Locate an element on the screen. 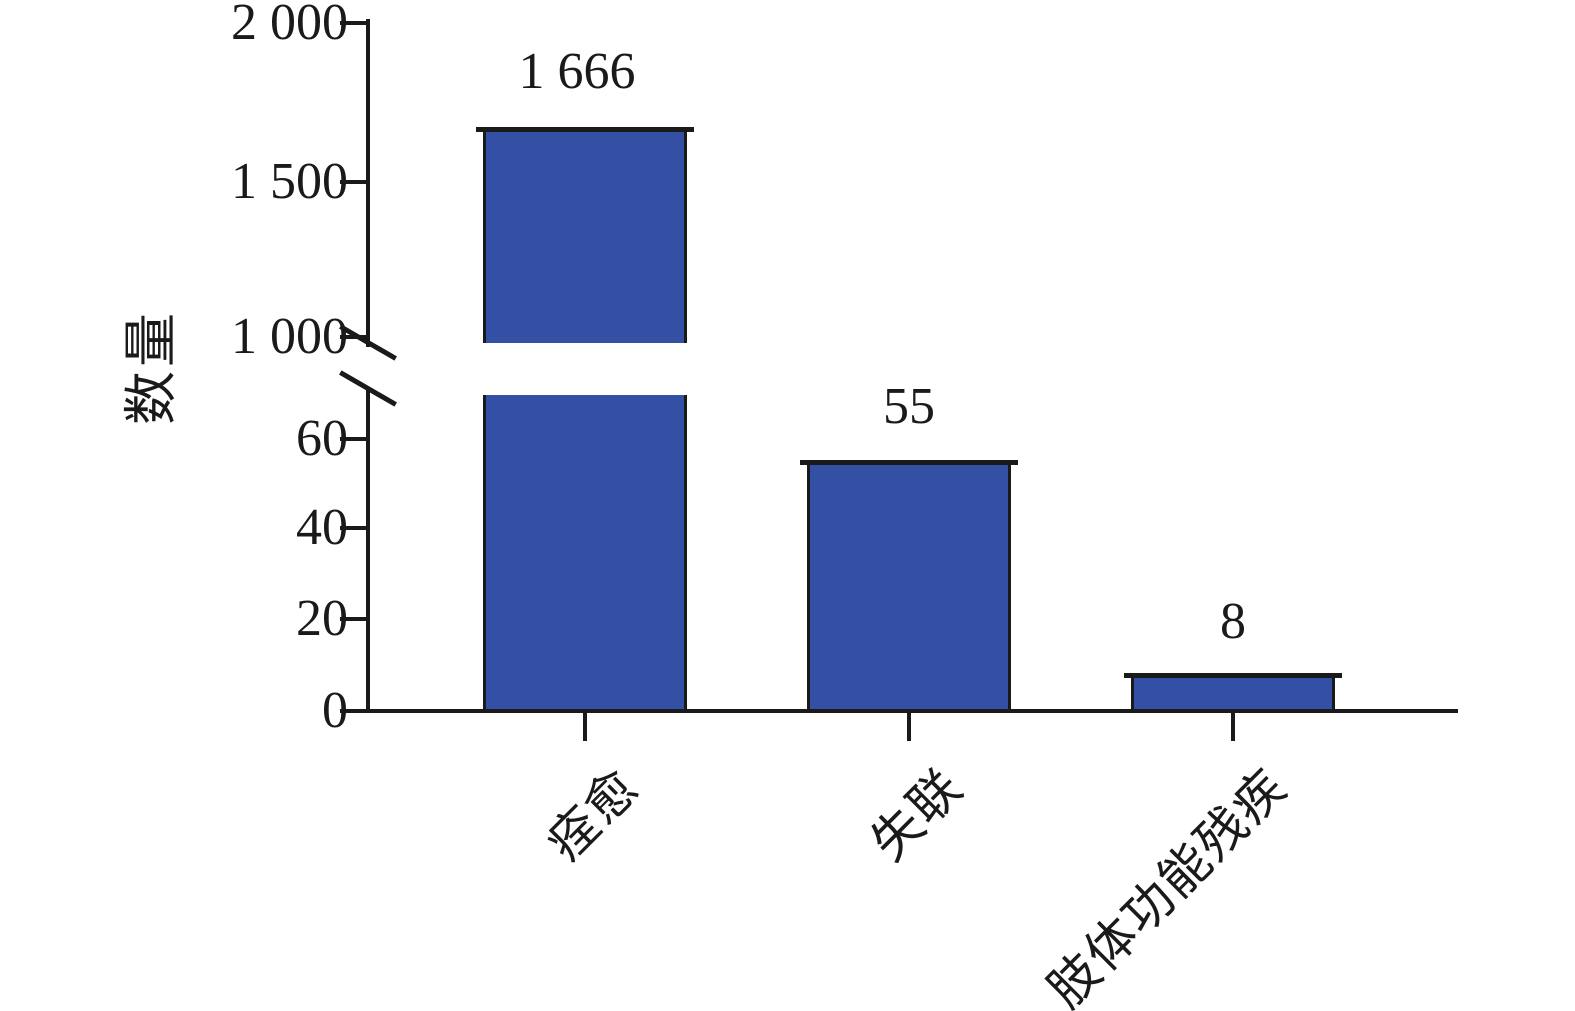  bar-value-label: 8 is located at coordinates (1233, 621).